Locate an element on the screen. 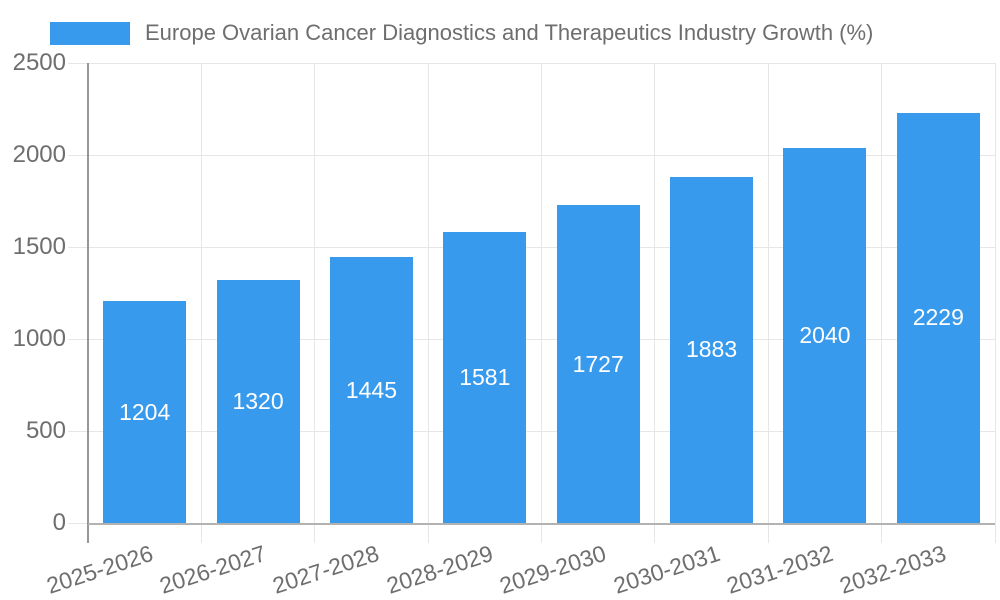 The image size is (1000, 600). bar: 1320 is located at coordinates (258, 401).